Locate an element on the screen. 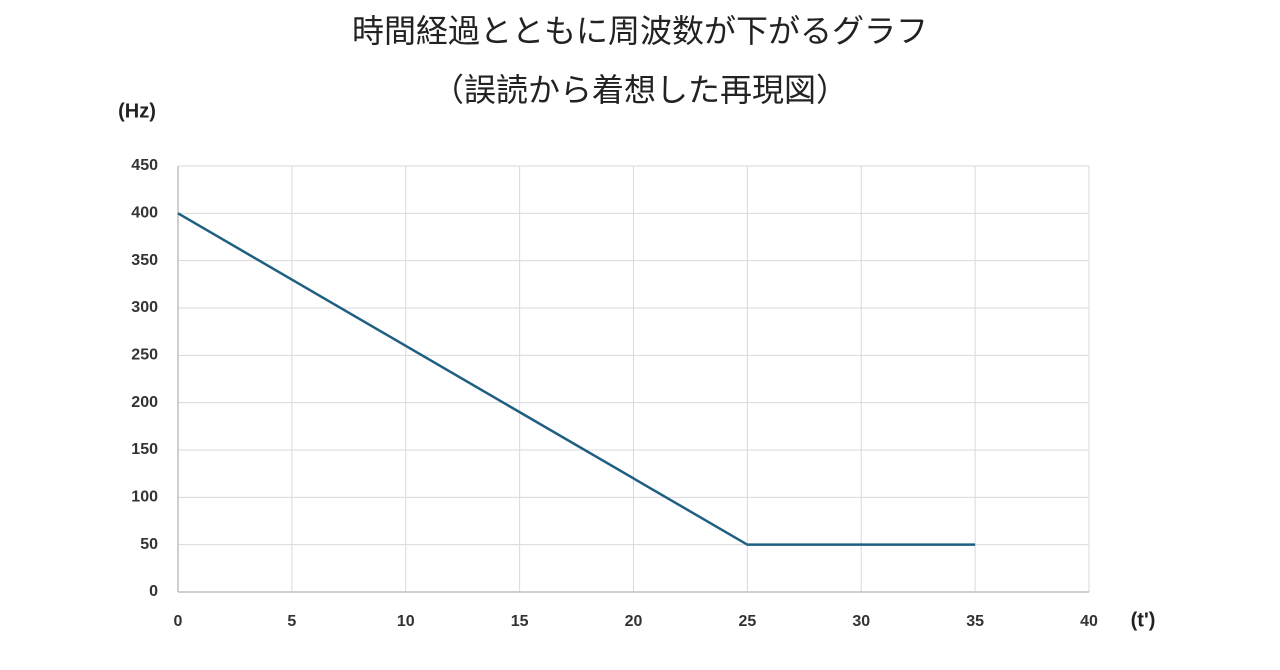 The width and height of the screenshot is (1280, 670). y-tick-label: 0 is located at coordinates (153, 591).